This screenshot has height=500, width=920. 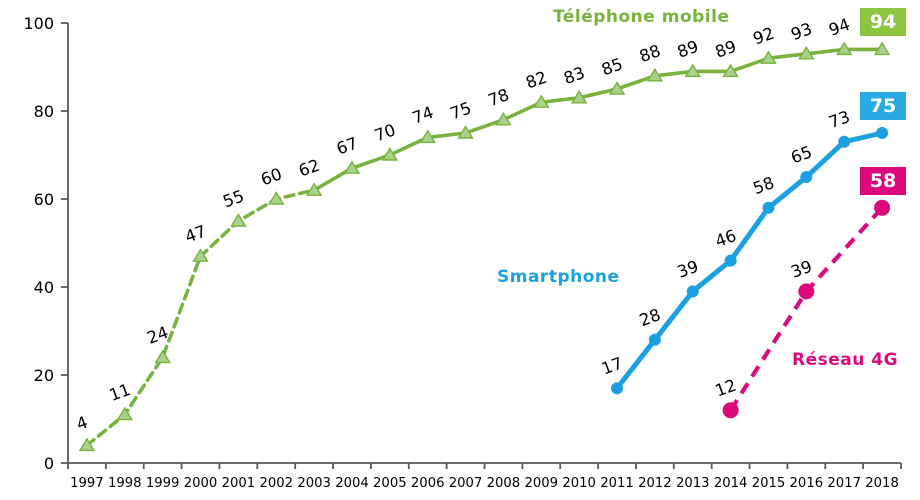 What do you see at coordinates (271, 176) in the screenshot?
I see `data-point-label: 60` at bounding box center [271, 176].